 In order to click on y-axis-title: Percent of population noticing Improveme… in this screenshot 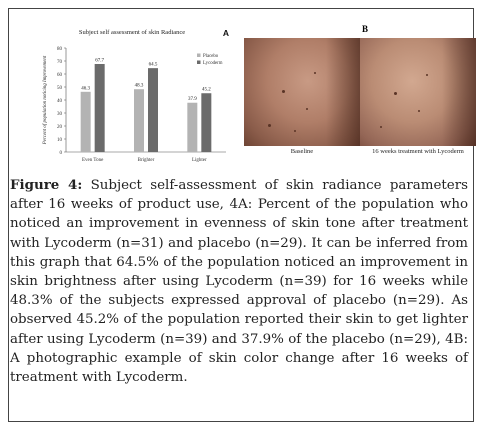, I will do `click(45, 100)`.